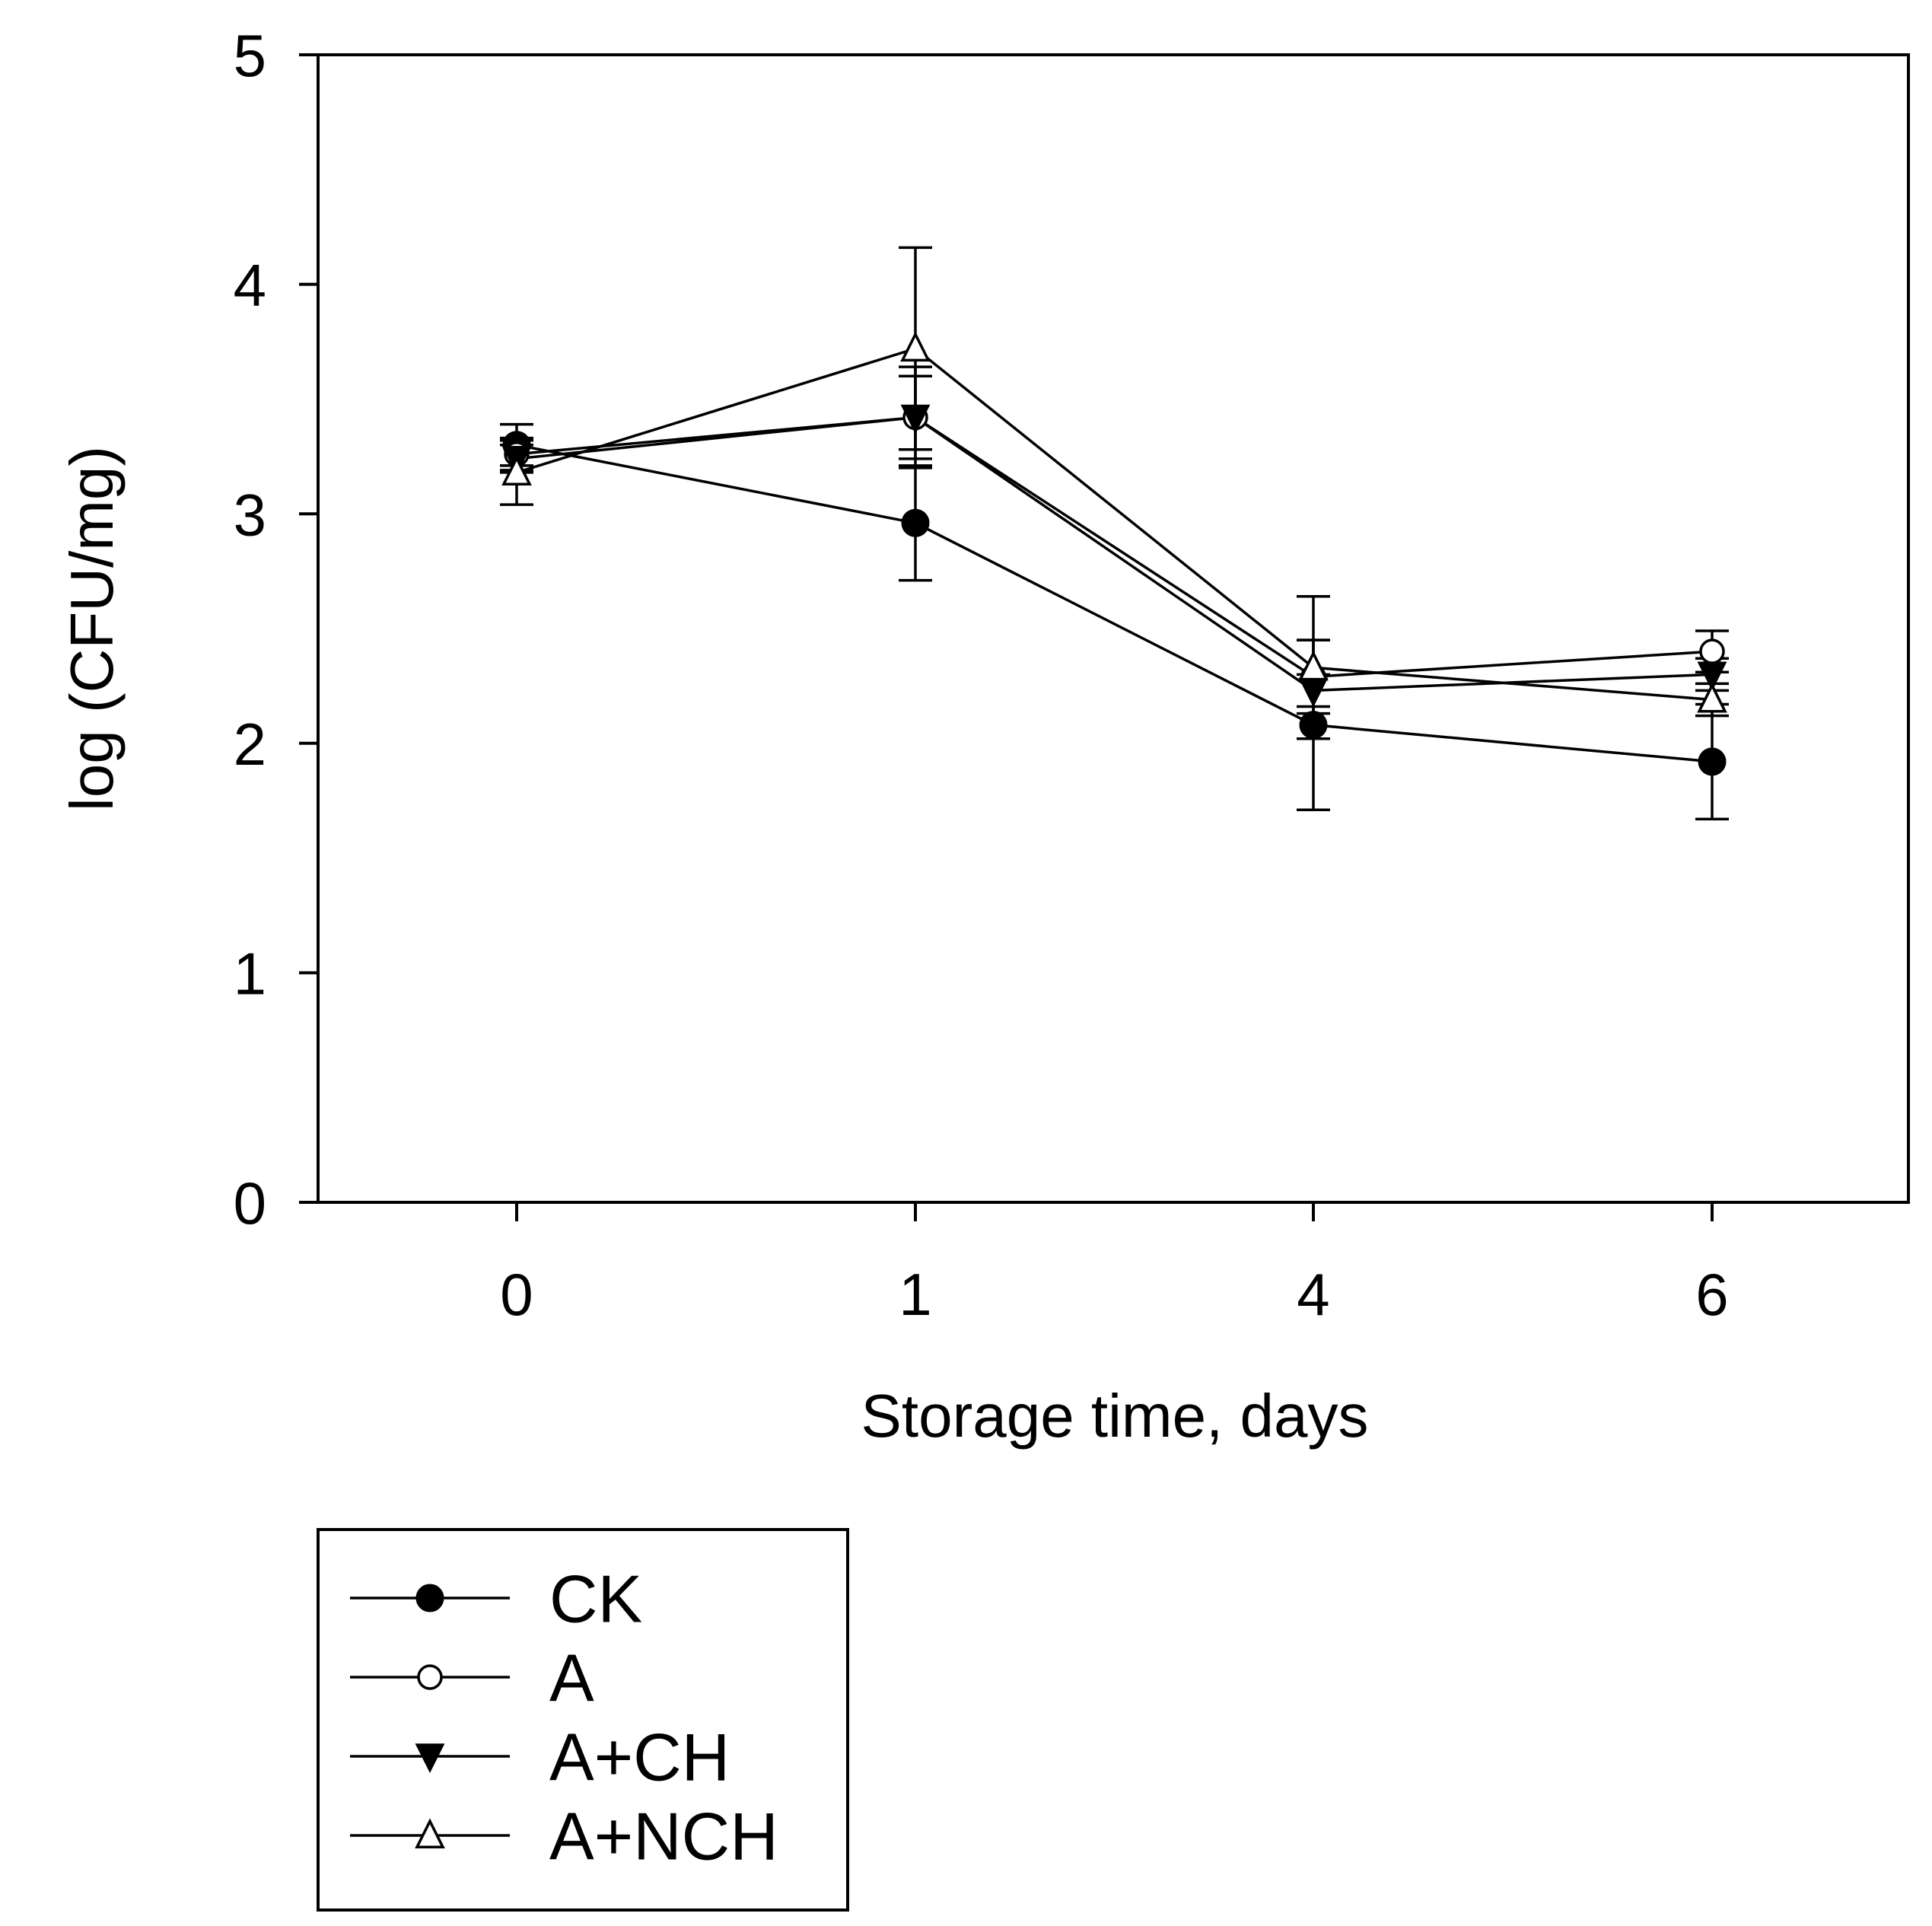 Image resolution: width=1932 pixels, height=1926 pixels. I want to click on y-tick-label: 0, so click(250, 1203).